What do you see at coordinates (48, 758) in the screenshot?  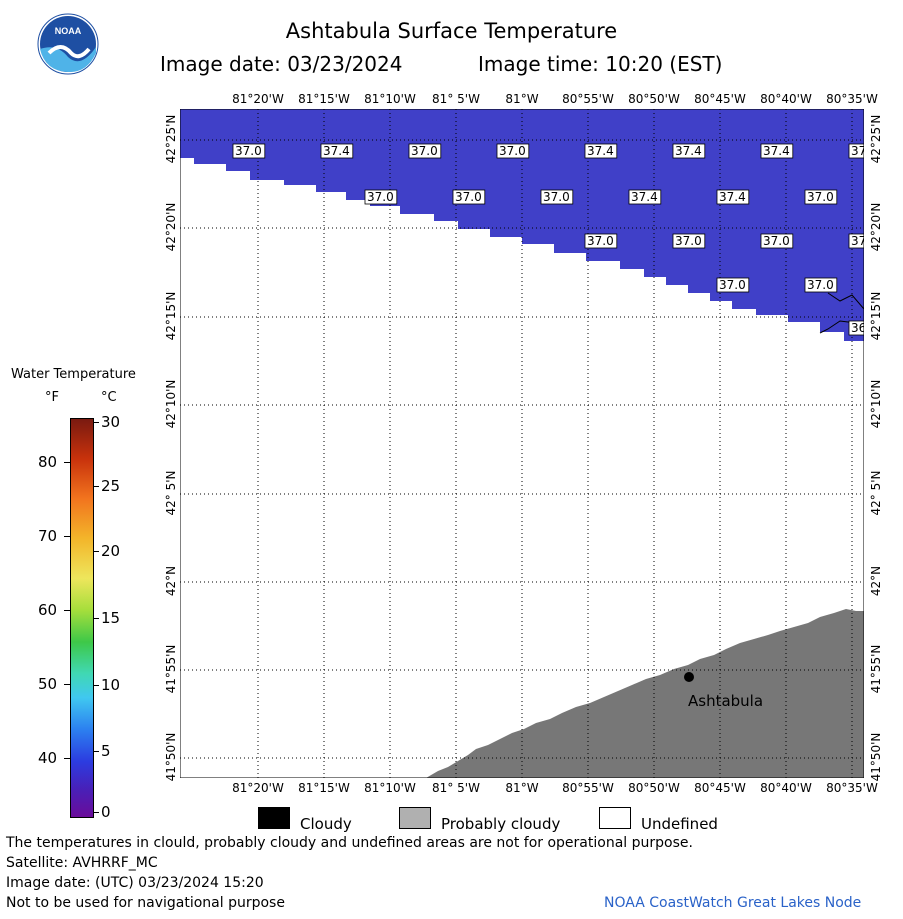 I see `scale-f-label: 40` at bounding box center [48, 758].